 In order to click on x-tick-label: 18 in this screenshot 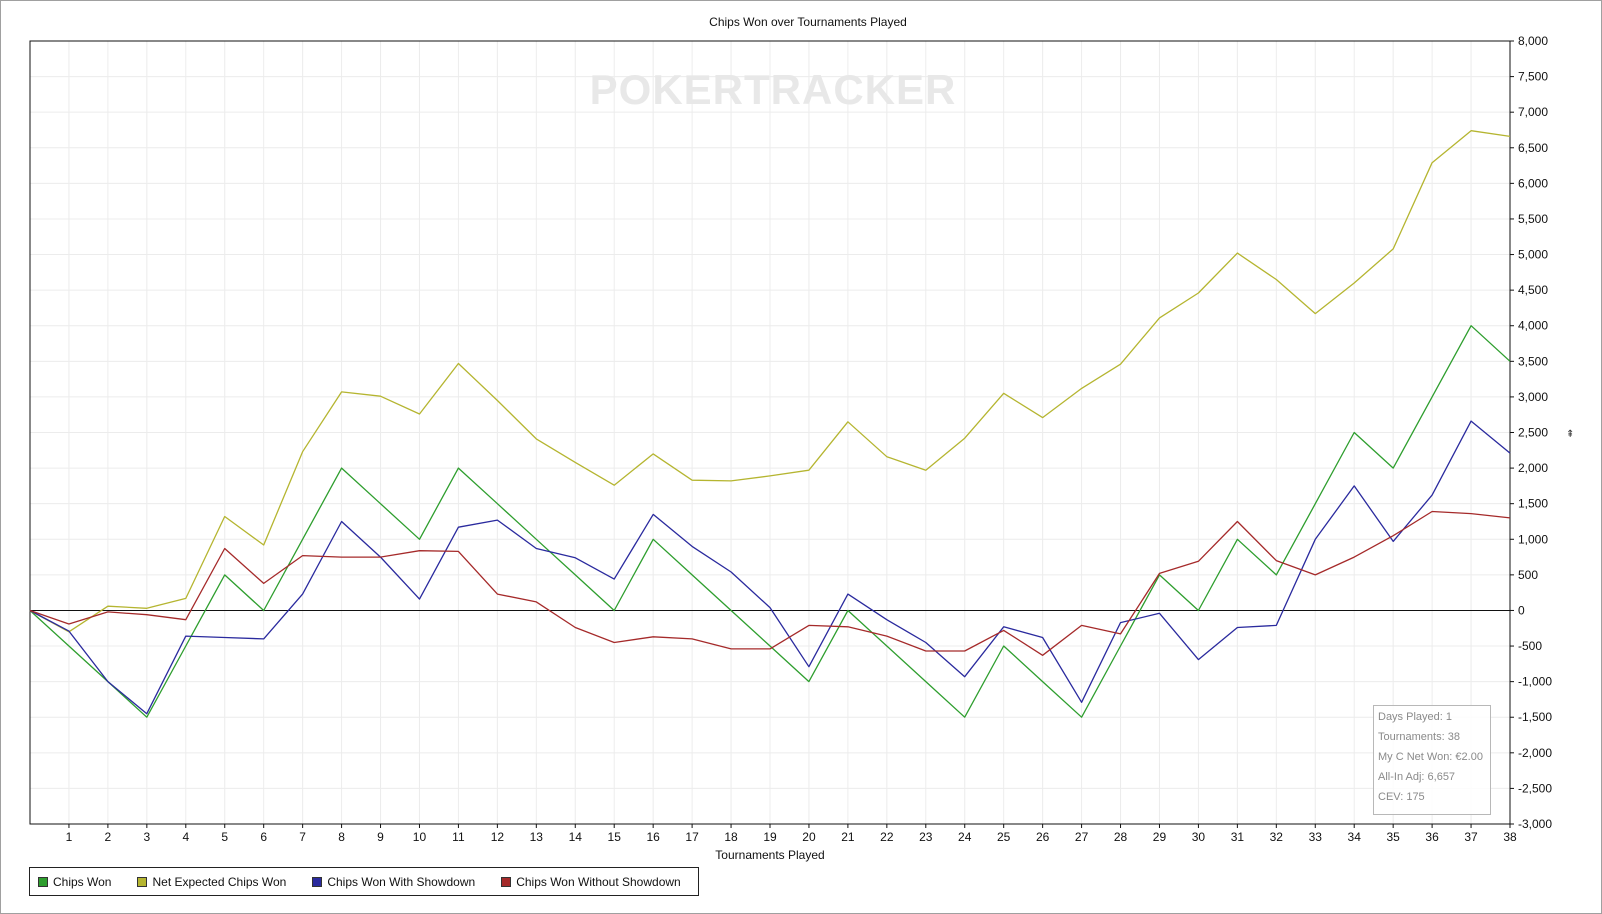, I will do `click(731, 837)`.